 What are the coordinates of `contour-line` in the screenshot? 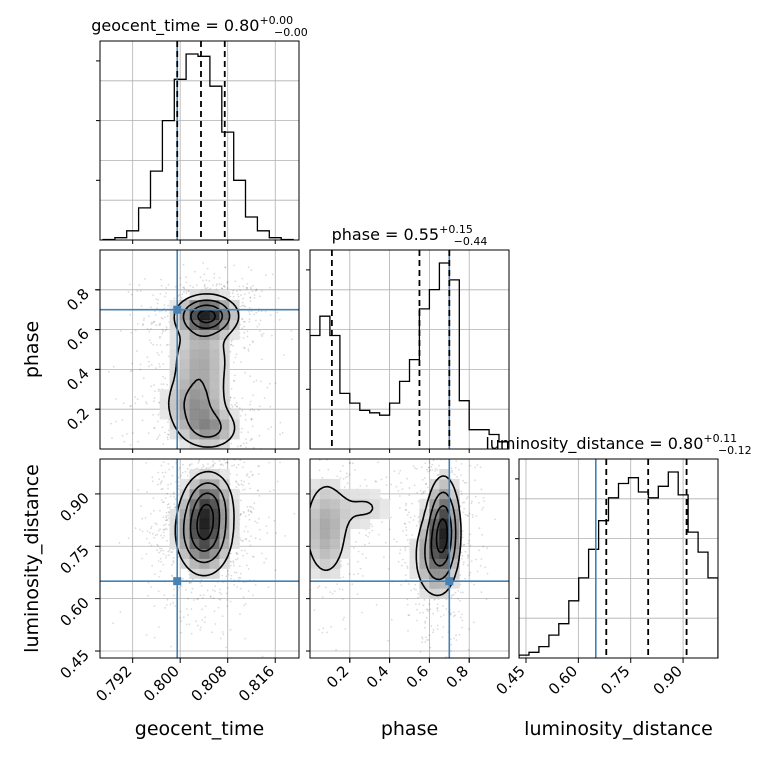 It's located at (205, 522).